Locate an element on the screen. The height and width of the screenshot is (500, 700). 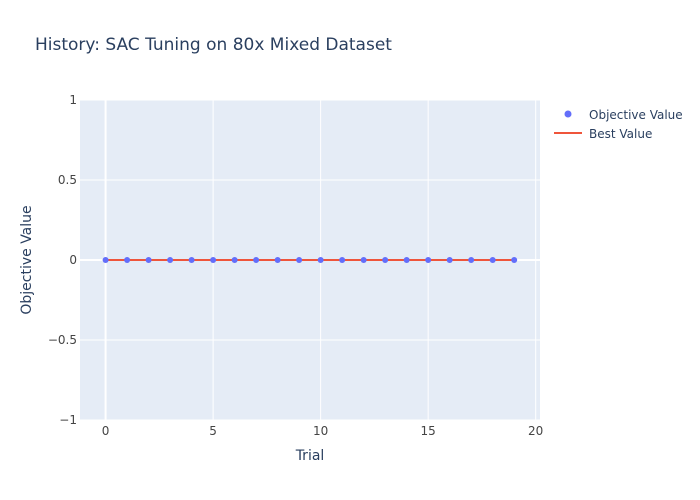
y-tick-label: −1 is located at coordinates (68, 420).